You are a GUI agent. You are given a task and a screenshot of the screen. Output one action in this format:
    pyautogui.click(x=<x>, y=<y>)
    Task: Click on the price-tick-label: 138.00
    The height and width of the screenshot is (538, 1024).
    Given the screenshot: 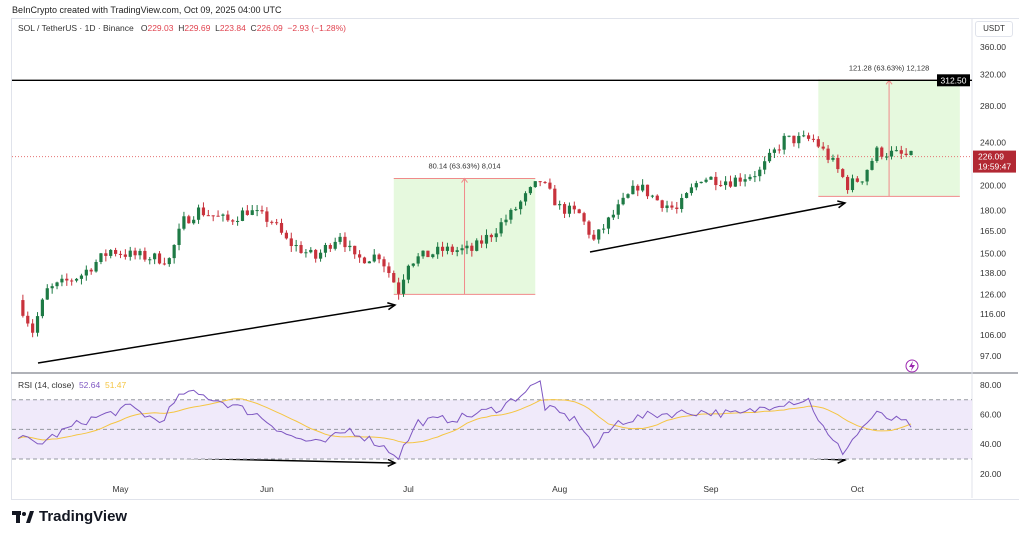 What is the action you would take?
    pyautogui.click(x=993, y=273)
    